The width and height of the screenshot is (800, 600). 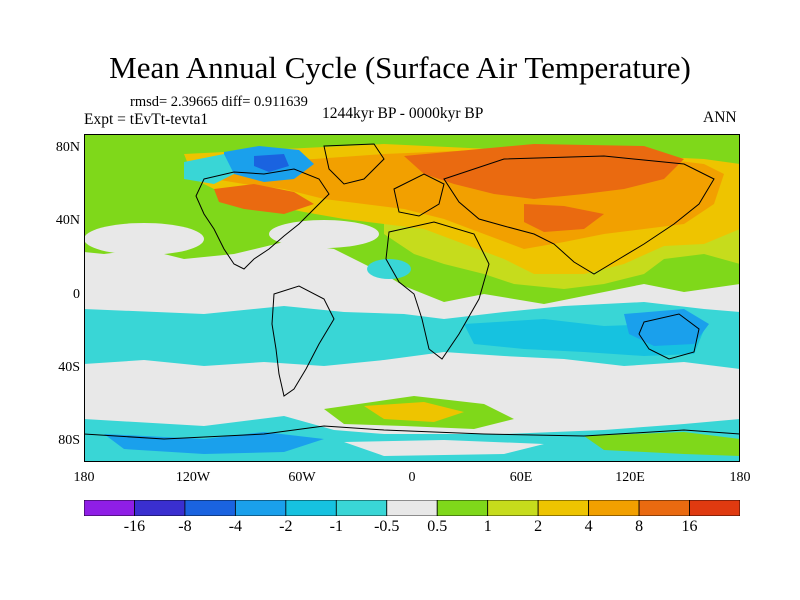 What do you see at coordinates (219, 102) in the screenshot?
I see `stats-label: rmsd= 2.39665 diff= 0.911639` at bounding box center [219, 102].